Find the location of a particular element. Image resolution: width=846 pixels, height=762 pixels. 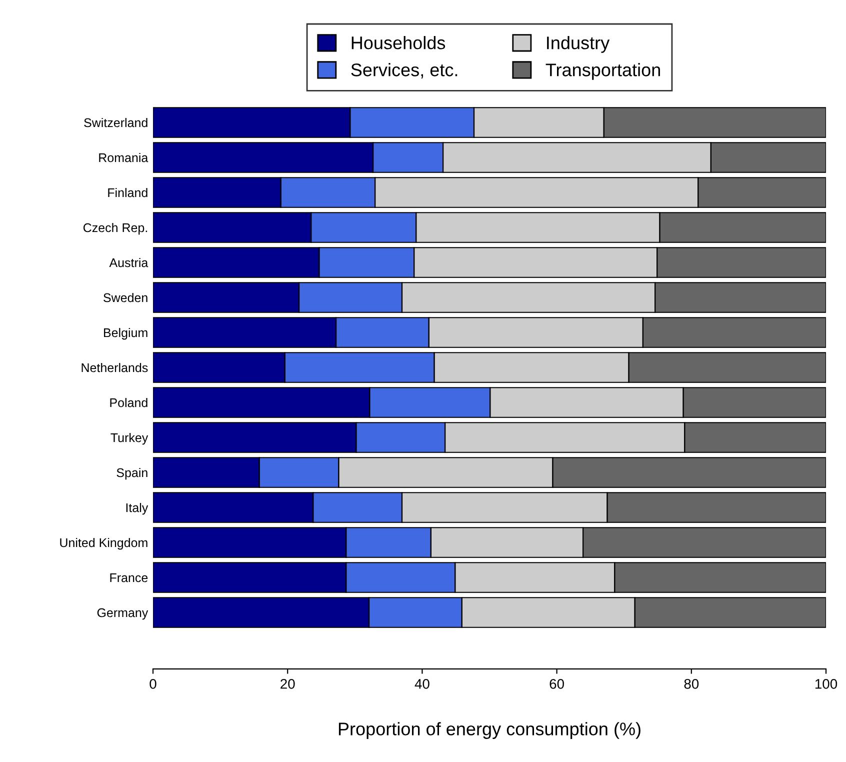

x-tick-label: 20 is located at coordinates (287, 683).